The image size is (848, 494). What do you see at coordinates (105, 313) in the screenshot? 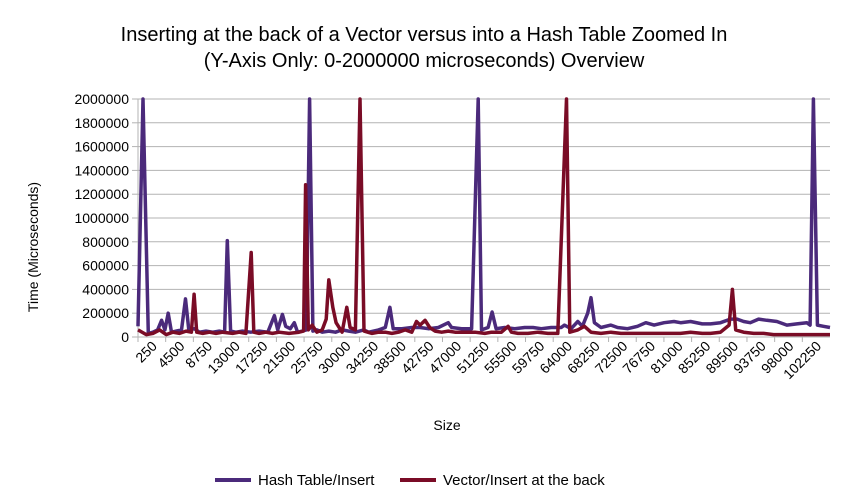
I see `y-tick-label: 200000` at bounding box center [105, 313].